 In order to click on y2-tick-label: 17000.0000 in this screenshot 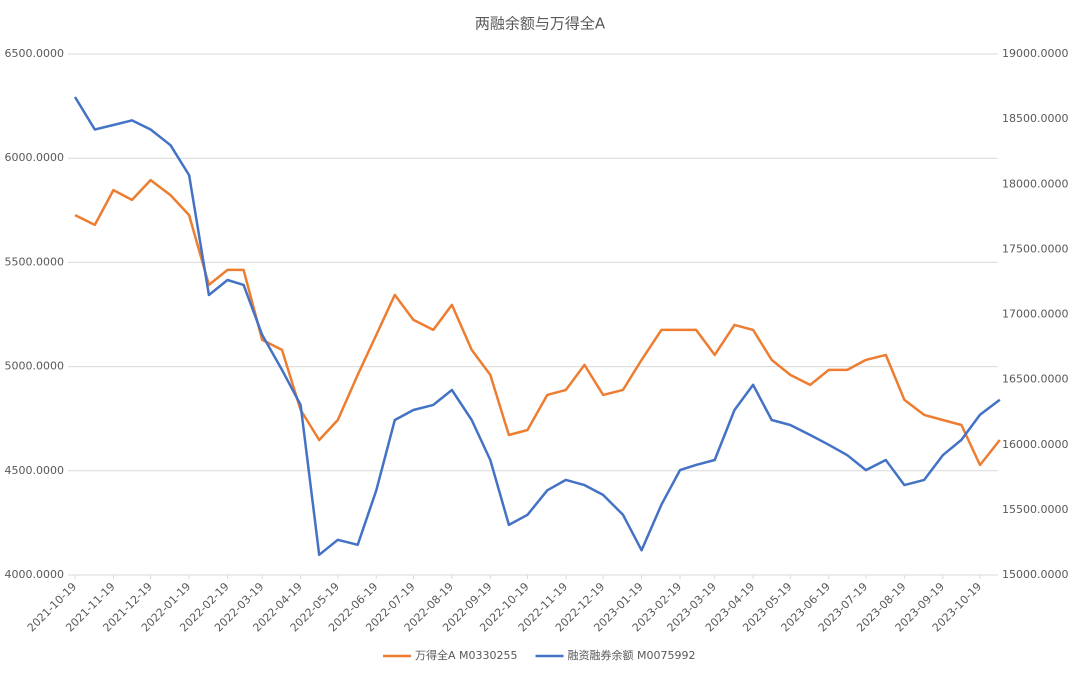, I will do `click(1035, 314)`.